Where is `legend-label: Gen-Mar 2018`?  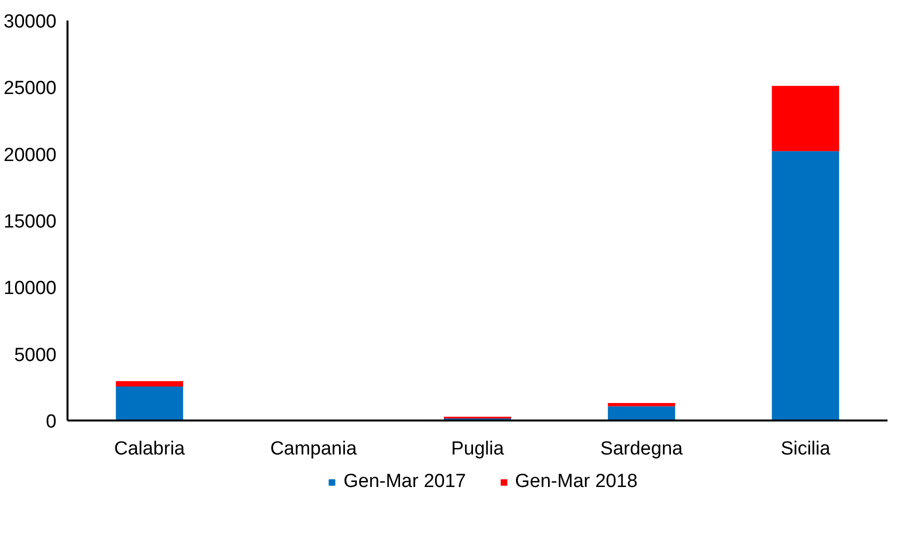 legend-label: Gen-Mar 2018 is located at coordinates (576, 482).